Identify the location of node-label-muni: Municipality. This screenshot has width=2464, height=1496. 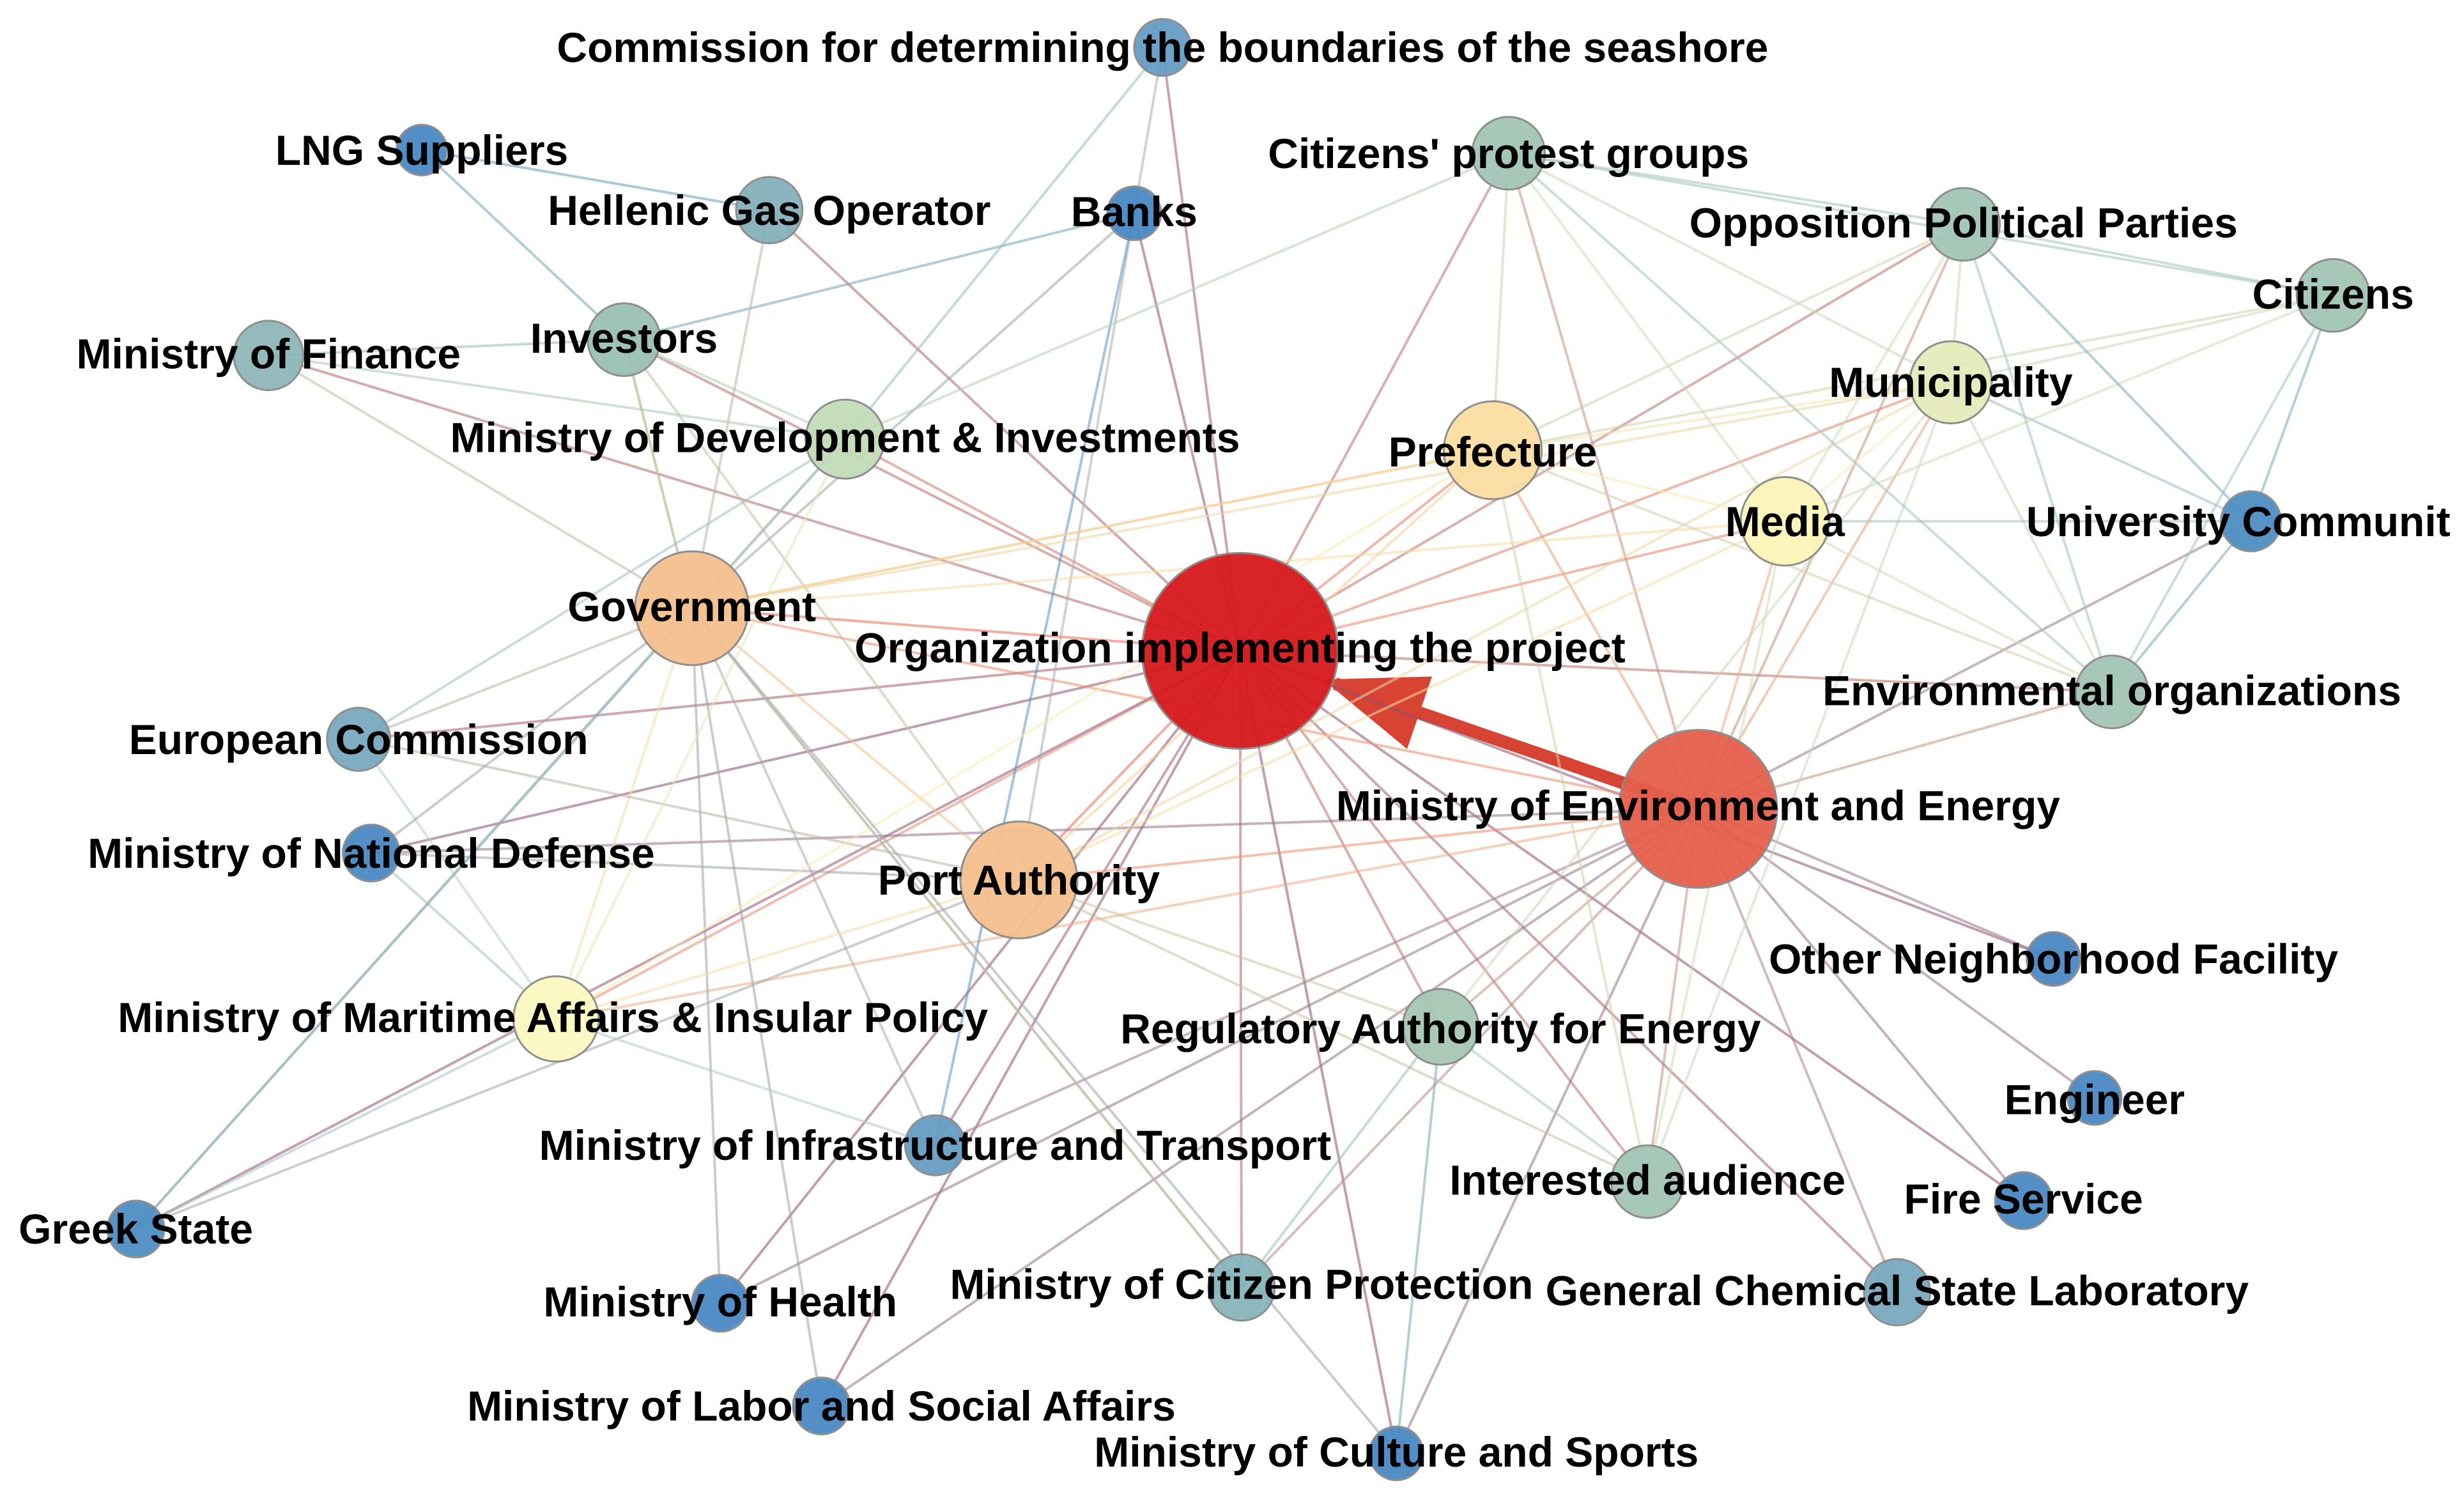
(1951, 382).